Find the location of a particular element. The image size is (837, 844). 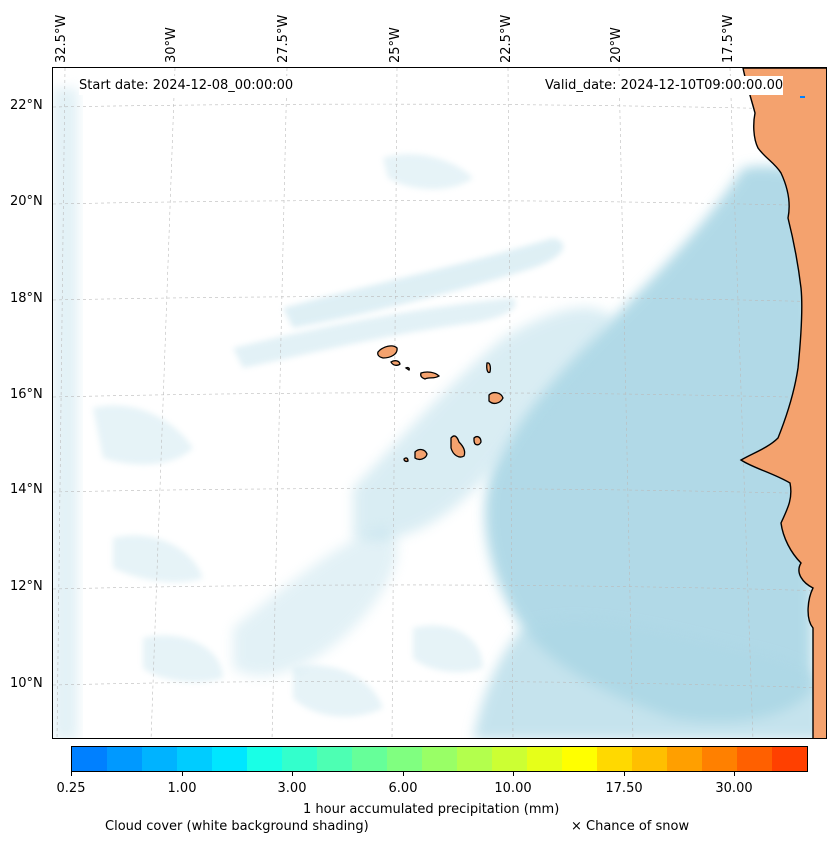

lat-label: 14°N is located at coordinates (26, 489).